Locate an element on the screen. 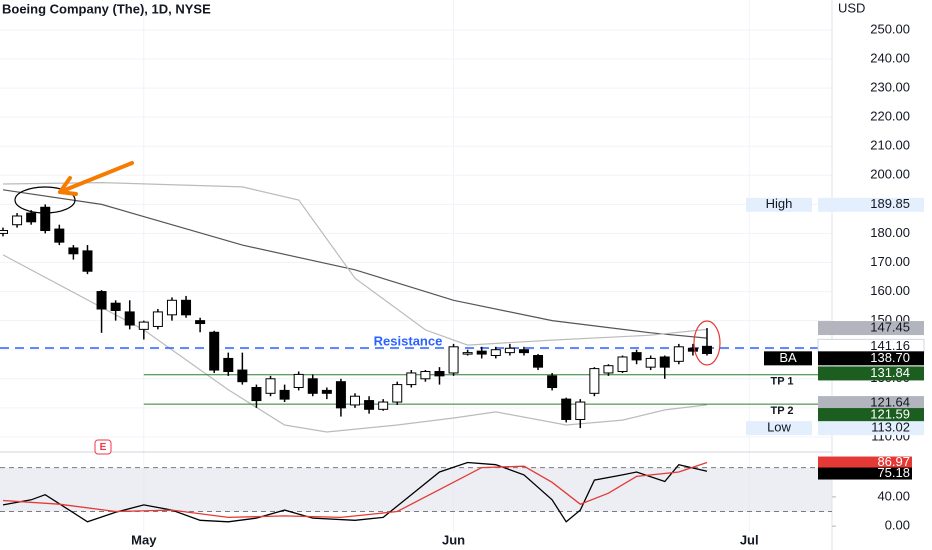 The height and width of the screenshot is (550, 932). price-tag-name: High is located at coordinates (779, 203).